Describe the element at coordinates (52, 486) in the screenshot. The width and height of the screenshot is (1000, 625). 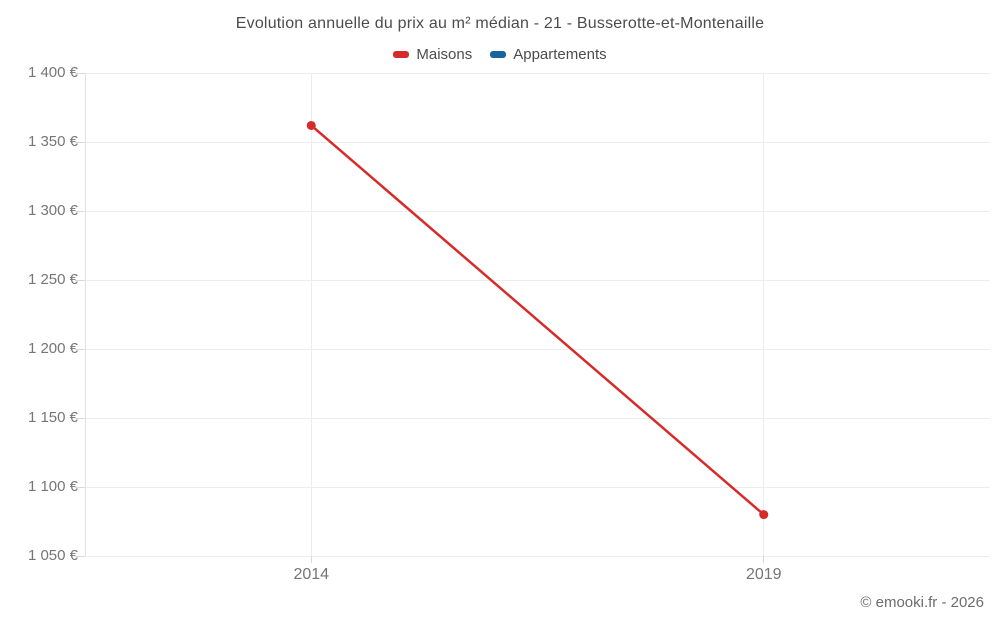
I see `y-axis-label: 1 100 €` at that location.